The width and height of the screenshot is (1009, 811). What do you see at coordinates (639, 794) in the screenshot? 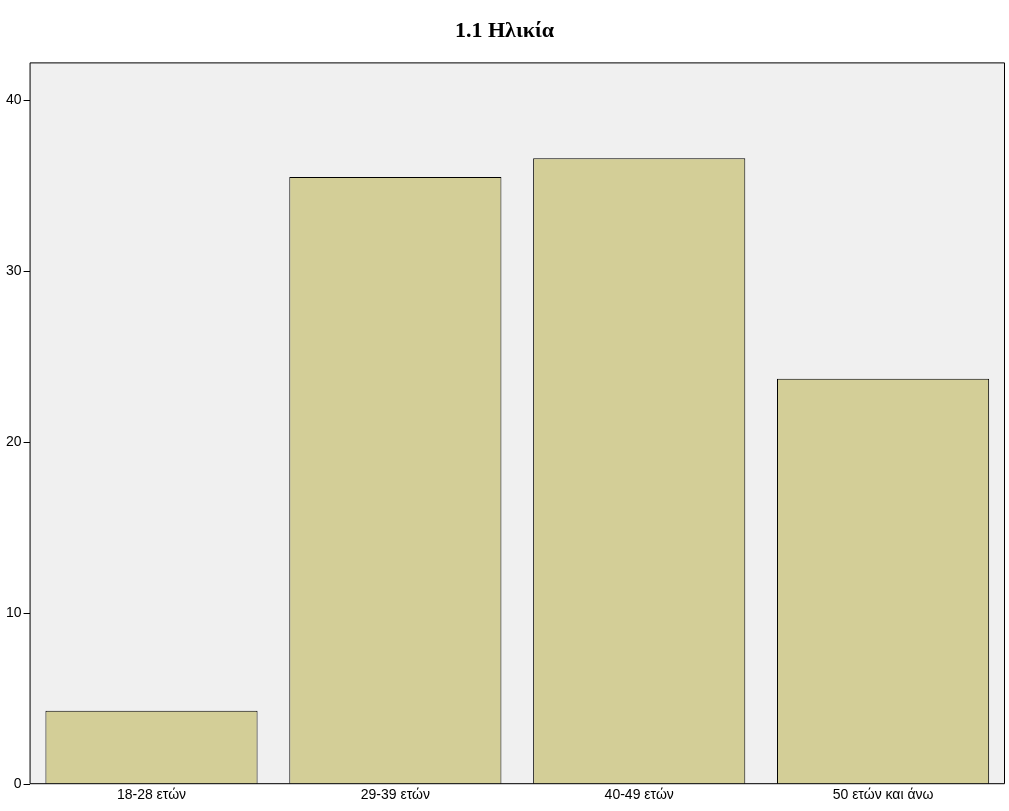
I see `x-tick-label: 40-49 ετών` at bounding box center [639, 794].